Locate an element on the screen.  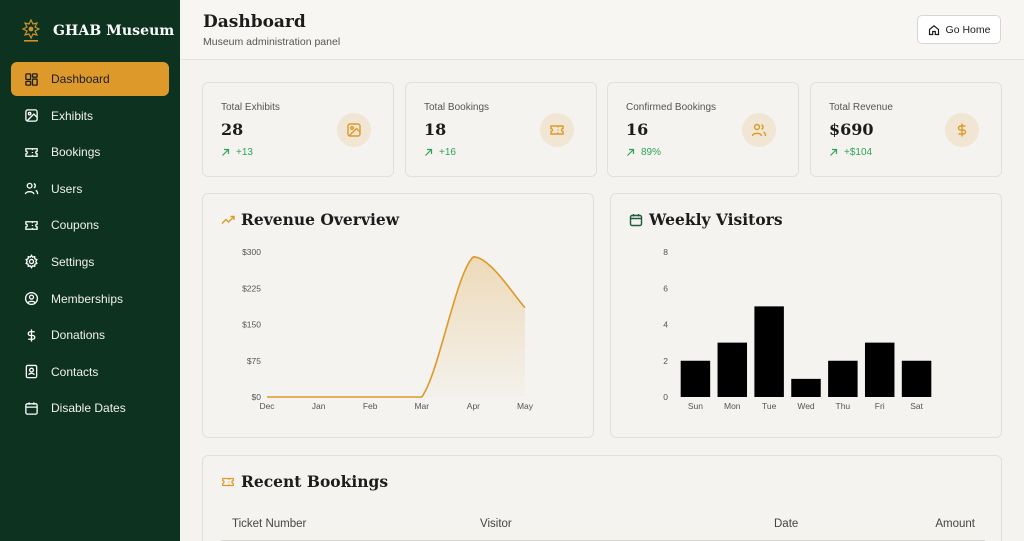
stat-value: 28 is located at coordinates (232, 129).